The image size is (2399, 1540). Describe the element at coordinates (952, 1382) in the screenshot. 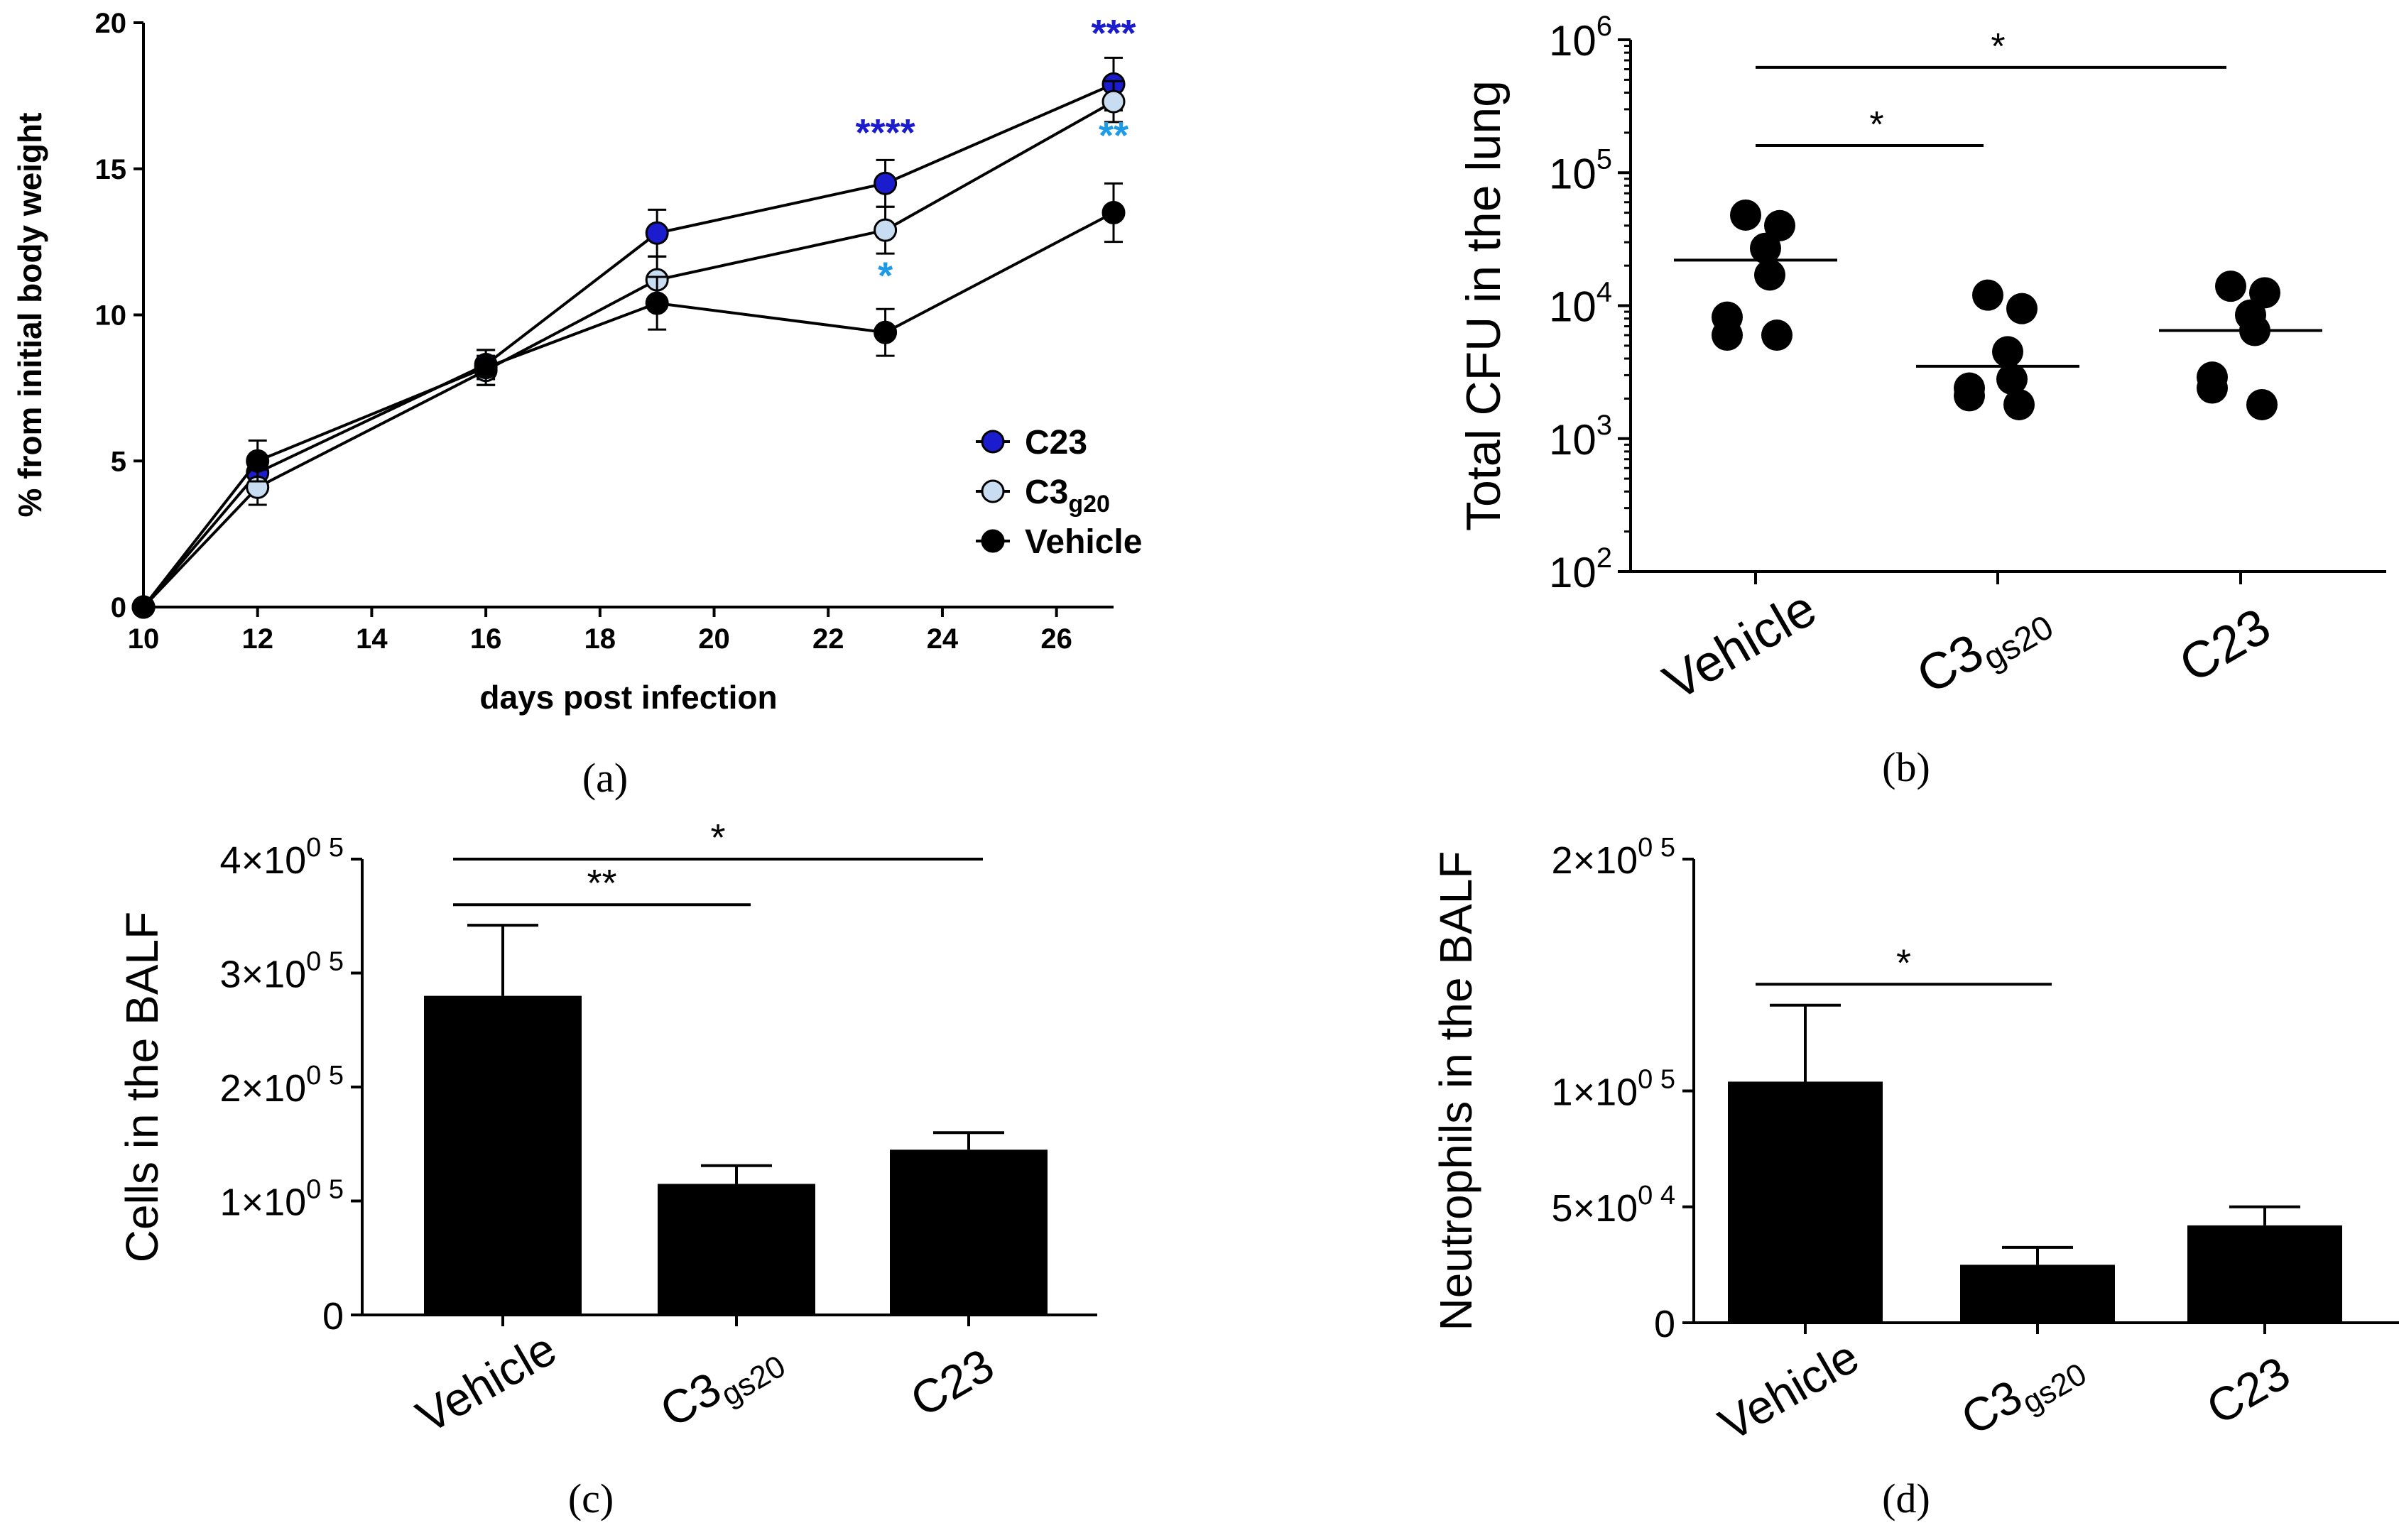

I see `panel-c-category-label: C23` at that location.